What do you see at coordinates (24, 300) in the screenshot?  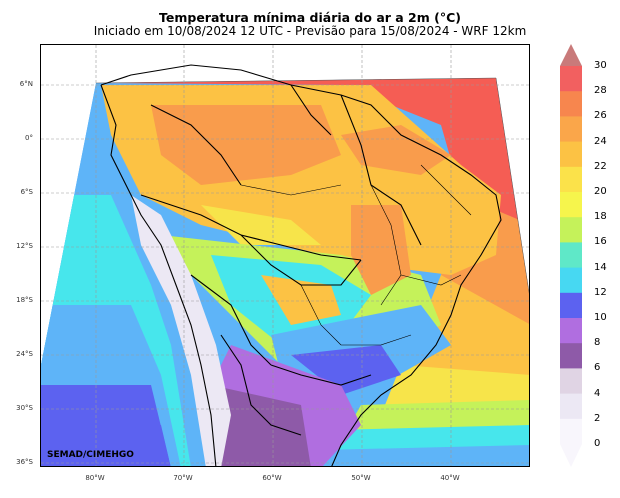 I see `lat-label: 18°S` at bounding box center [24, 300].